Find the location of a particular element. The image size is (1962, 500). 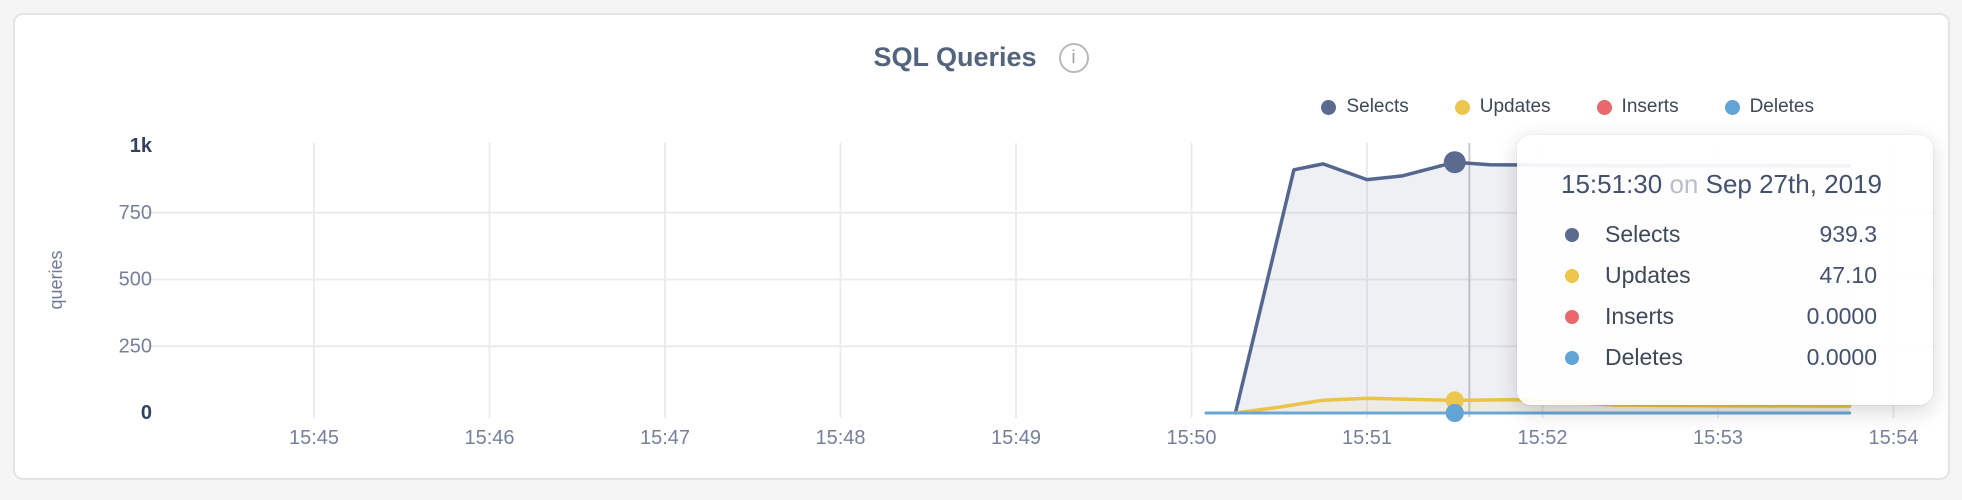

series-area-updates is located at coordinates (1542, 405).